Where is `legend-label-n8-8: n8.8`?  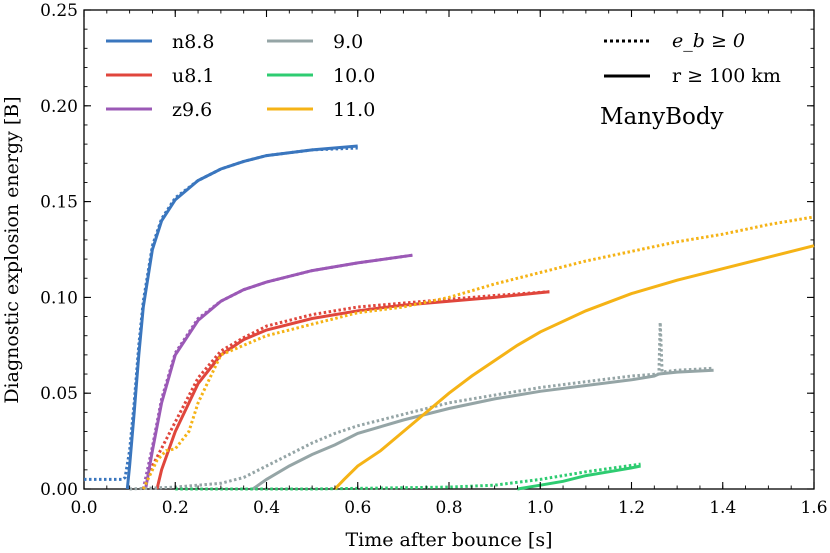
legend-label-n8-8: n8.8 is located at coordinates (193, 42).